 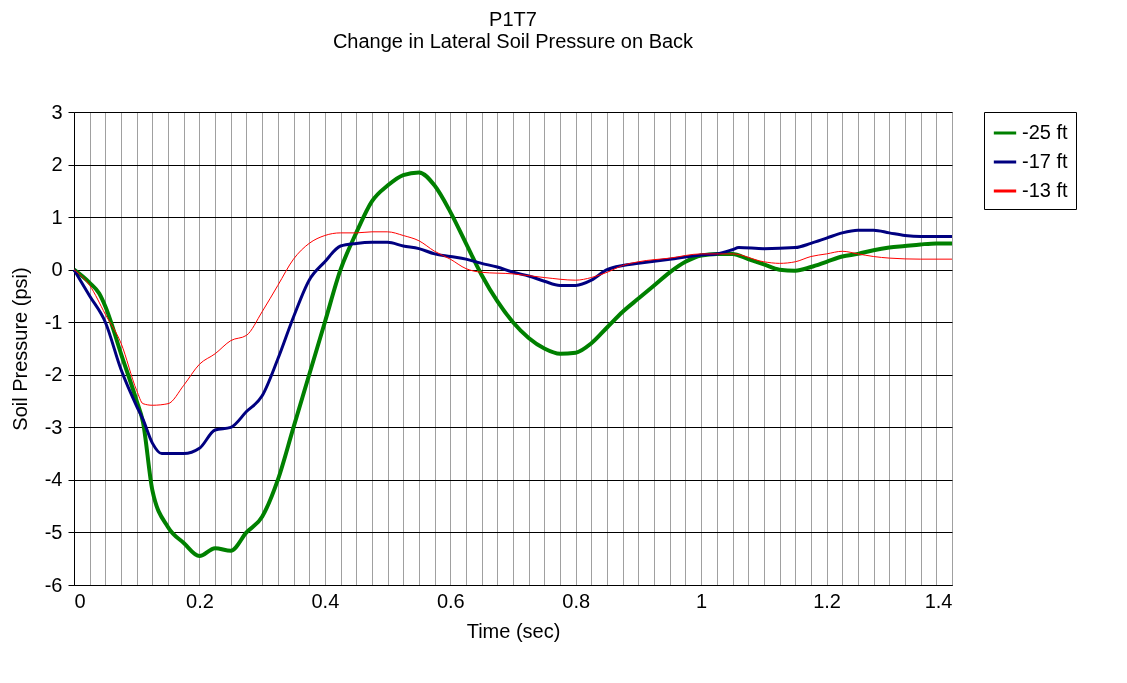 What do you see at coordinates (19, 349) in the screenshot?
I see `y-axis-title: Soil Pressure (psi)` at bounding box center [19, 349].